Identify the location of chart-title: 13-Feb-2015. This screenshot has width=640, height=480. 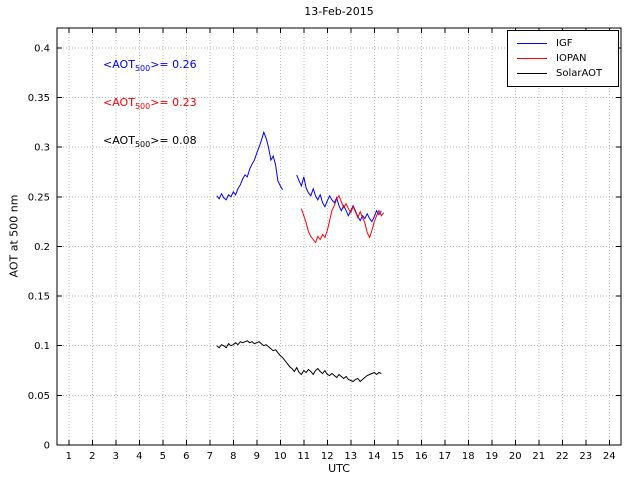
(339, 11).